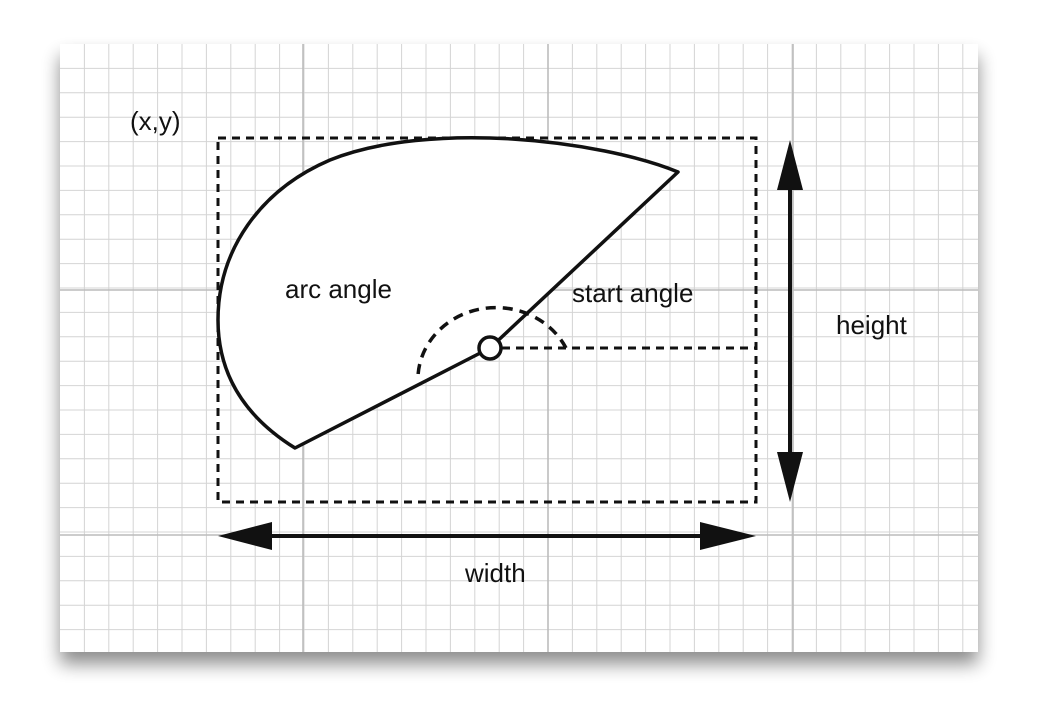  I want to click on center-point, so click(490, 348).